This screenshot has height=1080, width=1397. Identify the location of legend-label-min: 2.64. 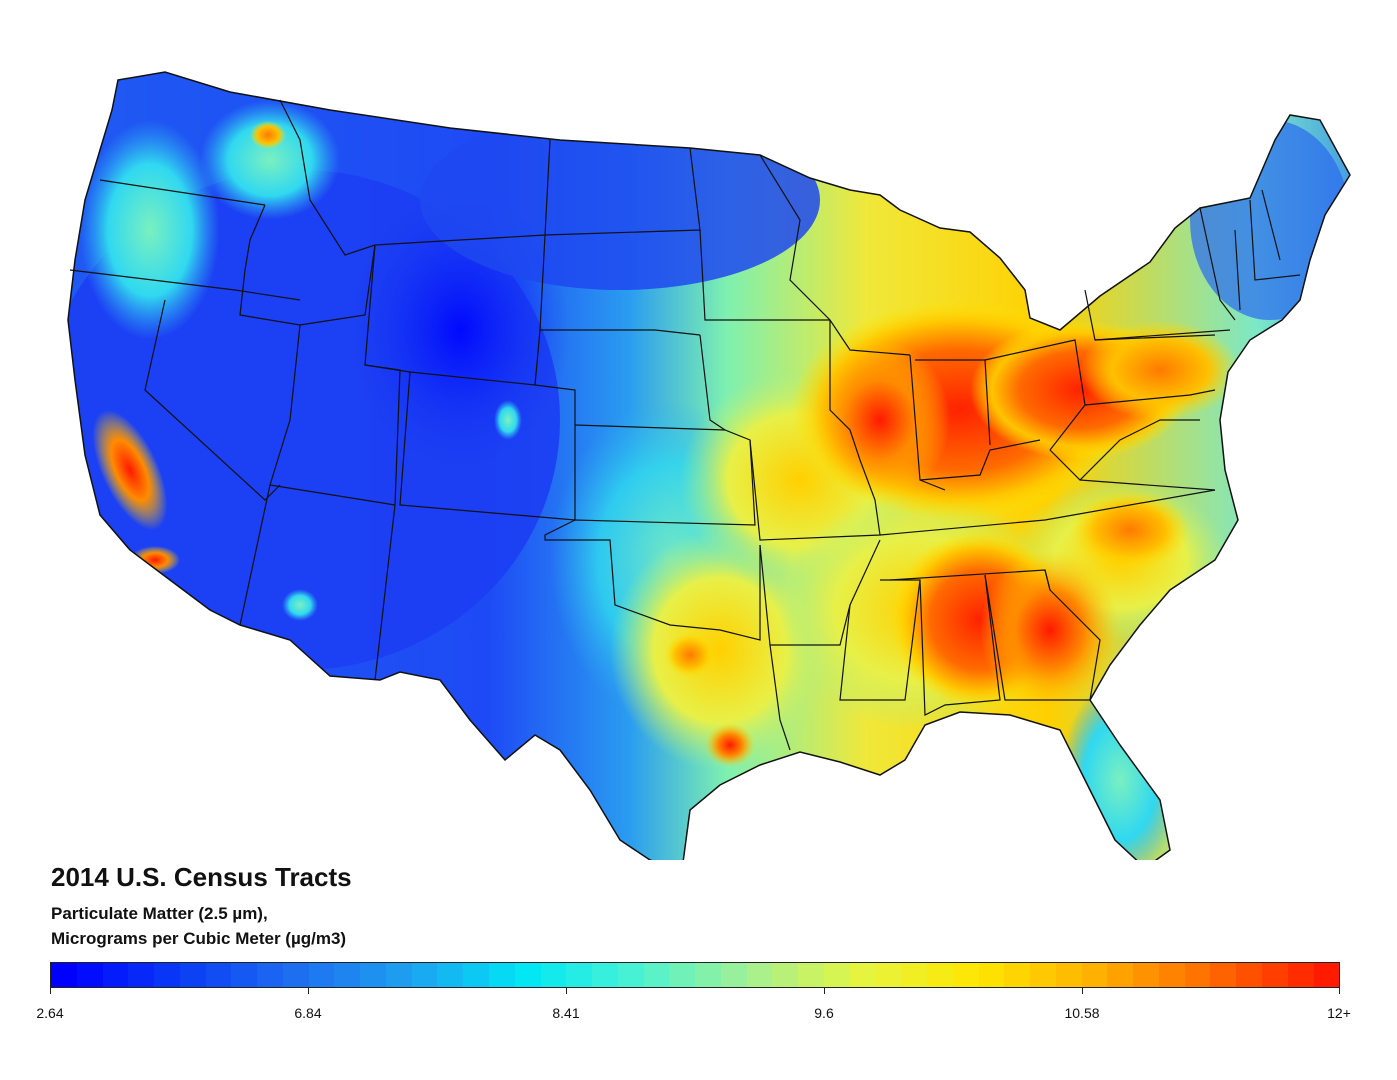
(50, 1013).